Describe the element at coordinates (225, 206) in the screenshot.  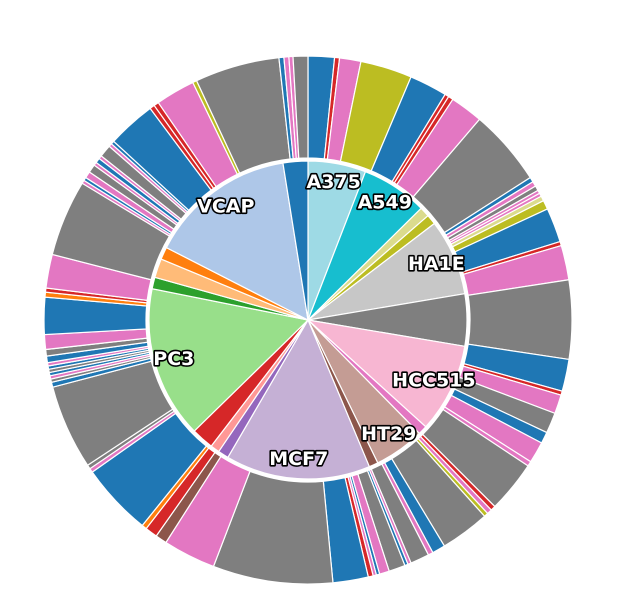
I see `label-vcap: VCAP` at that location.